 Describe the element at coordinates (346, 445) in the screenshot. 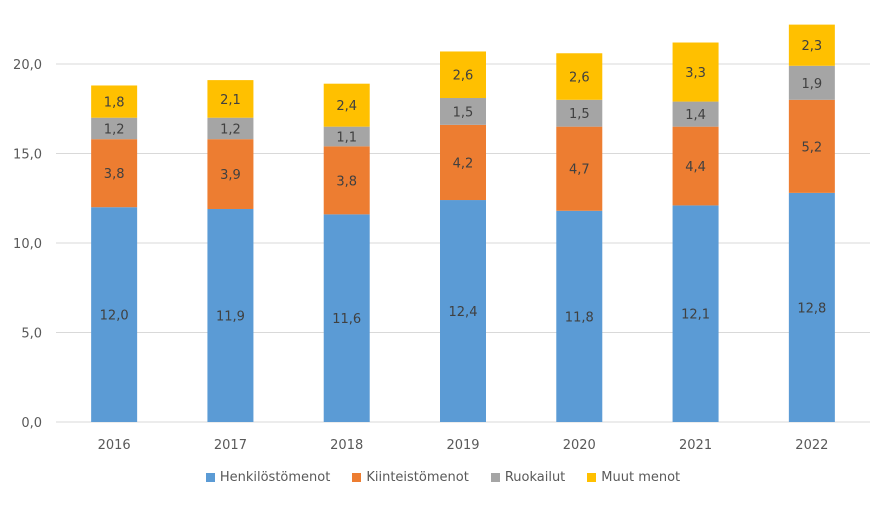

I see `x-tick-label: 2018` at that location.